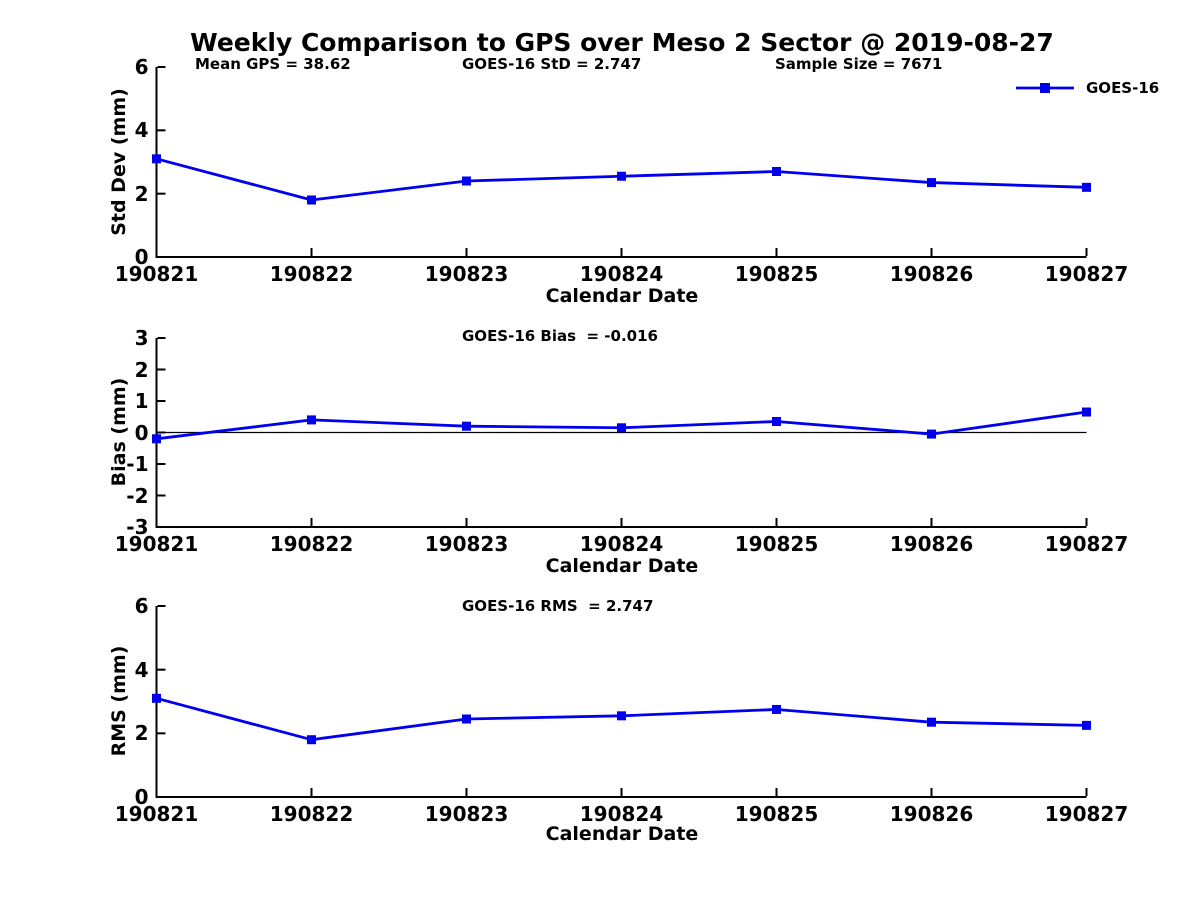  Describe the element at coordinates (558, 606) in the screenshot. I see `annotation-goes16-rms: GOES-16 RMS = 2.747` at that location.